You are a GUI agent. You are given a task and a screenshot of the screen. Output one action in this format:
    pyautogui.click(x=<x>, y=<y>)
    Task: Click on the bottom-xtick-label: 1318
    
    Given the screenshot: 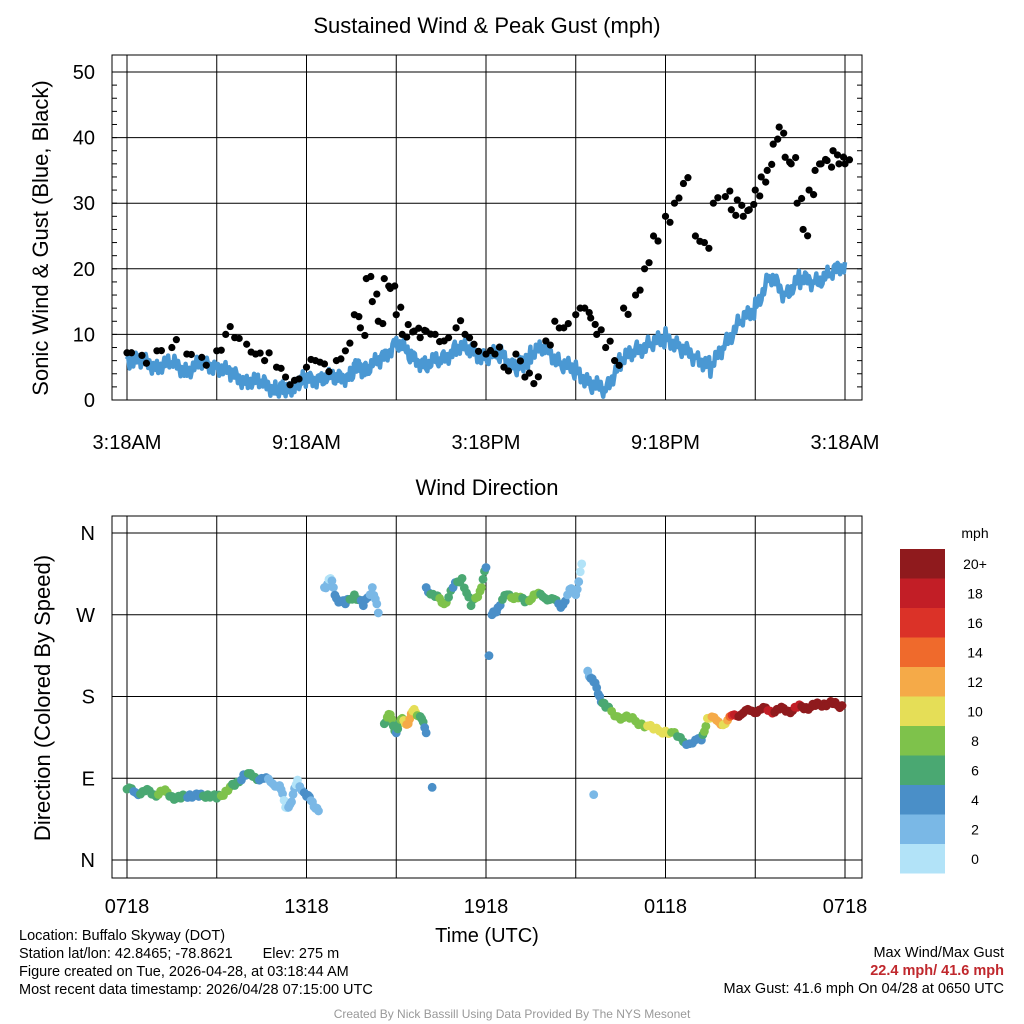 What is the action you would take?
    pyautogui.click(x=306, y=907)
    